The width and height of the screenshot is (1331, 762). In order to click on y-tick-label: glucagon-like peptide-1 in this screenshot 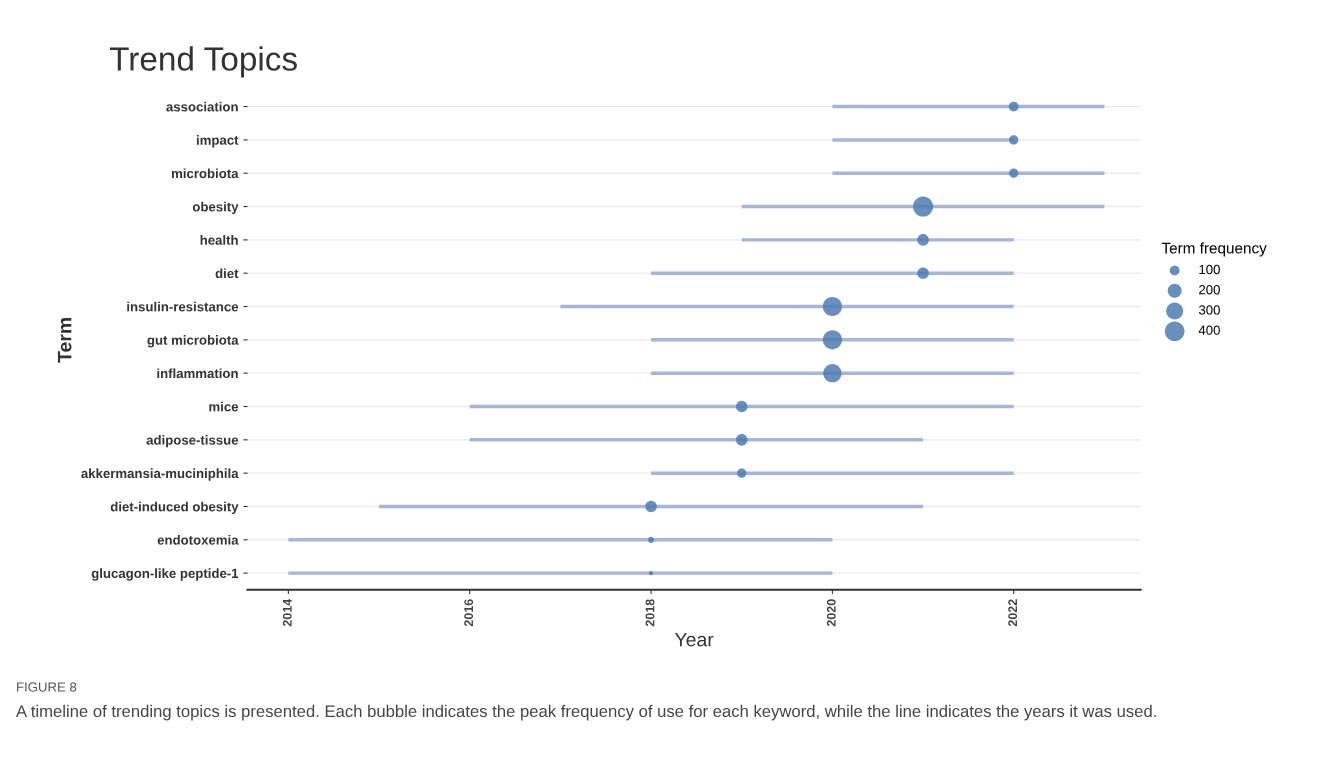, I will do `click(165, 574)`.